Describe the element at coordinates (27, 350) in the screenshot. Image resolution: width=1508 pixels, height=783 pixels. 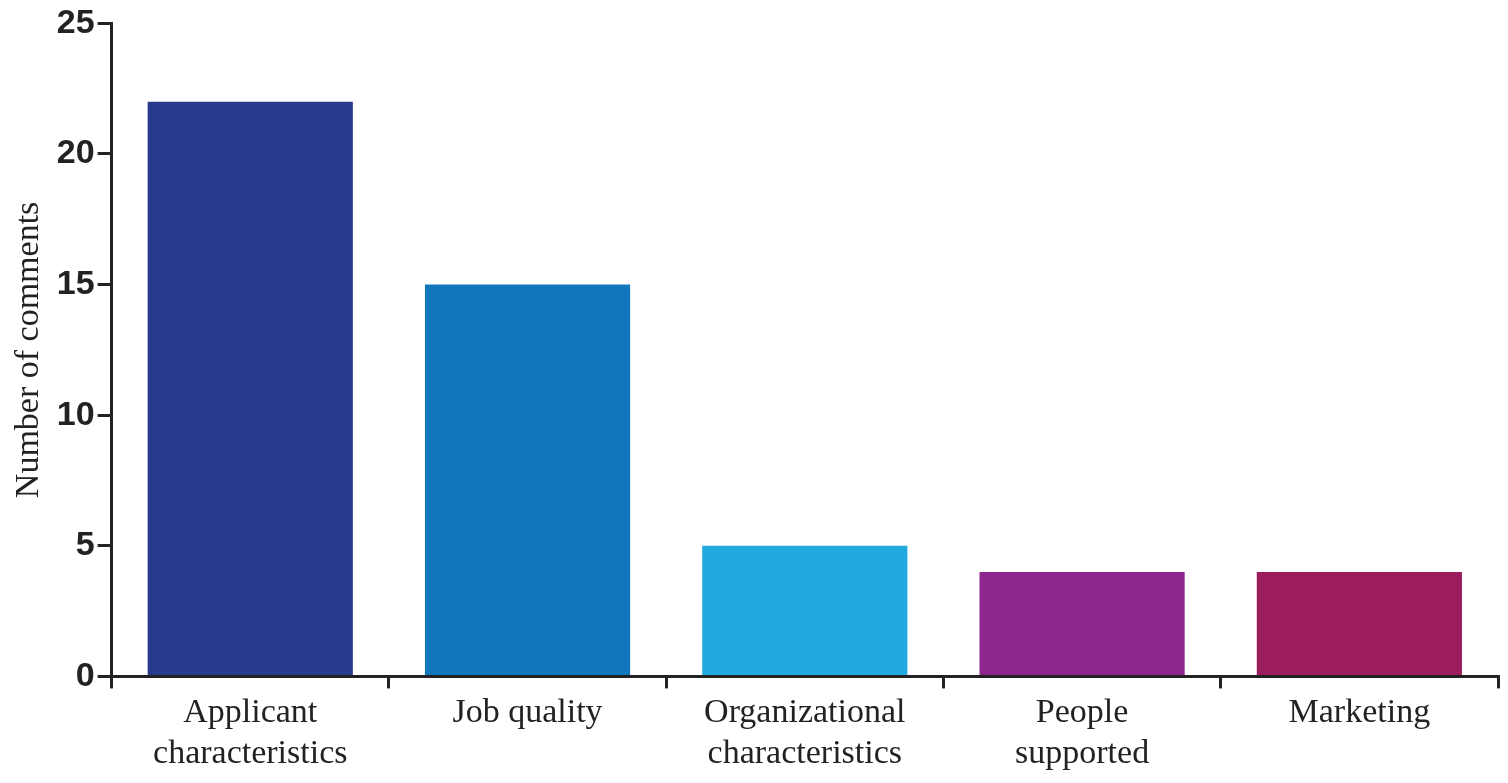
I see `y-axis-title: Number of comments` at that location.